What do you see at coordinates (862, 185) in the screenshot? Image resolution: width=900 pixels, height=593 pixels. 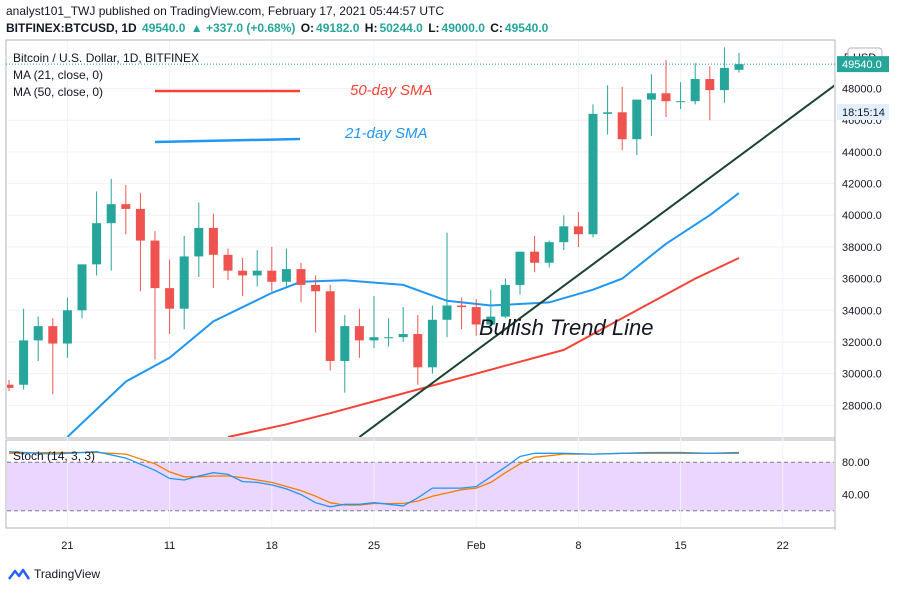 I see `price-tick-label: 42000.0` at bounding box center [862, 185].